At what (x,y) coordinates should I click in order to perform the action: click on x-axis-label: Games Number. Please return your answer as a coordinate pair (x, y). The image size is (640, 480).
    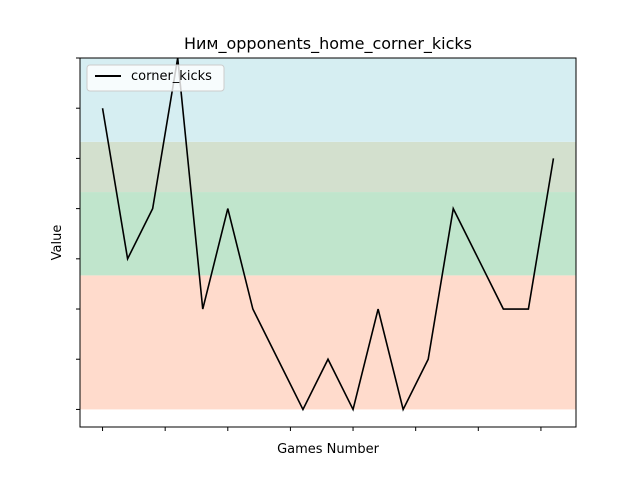
    Looking at the image, I should click on (328, 449).